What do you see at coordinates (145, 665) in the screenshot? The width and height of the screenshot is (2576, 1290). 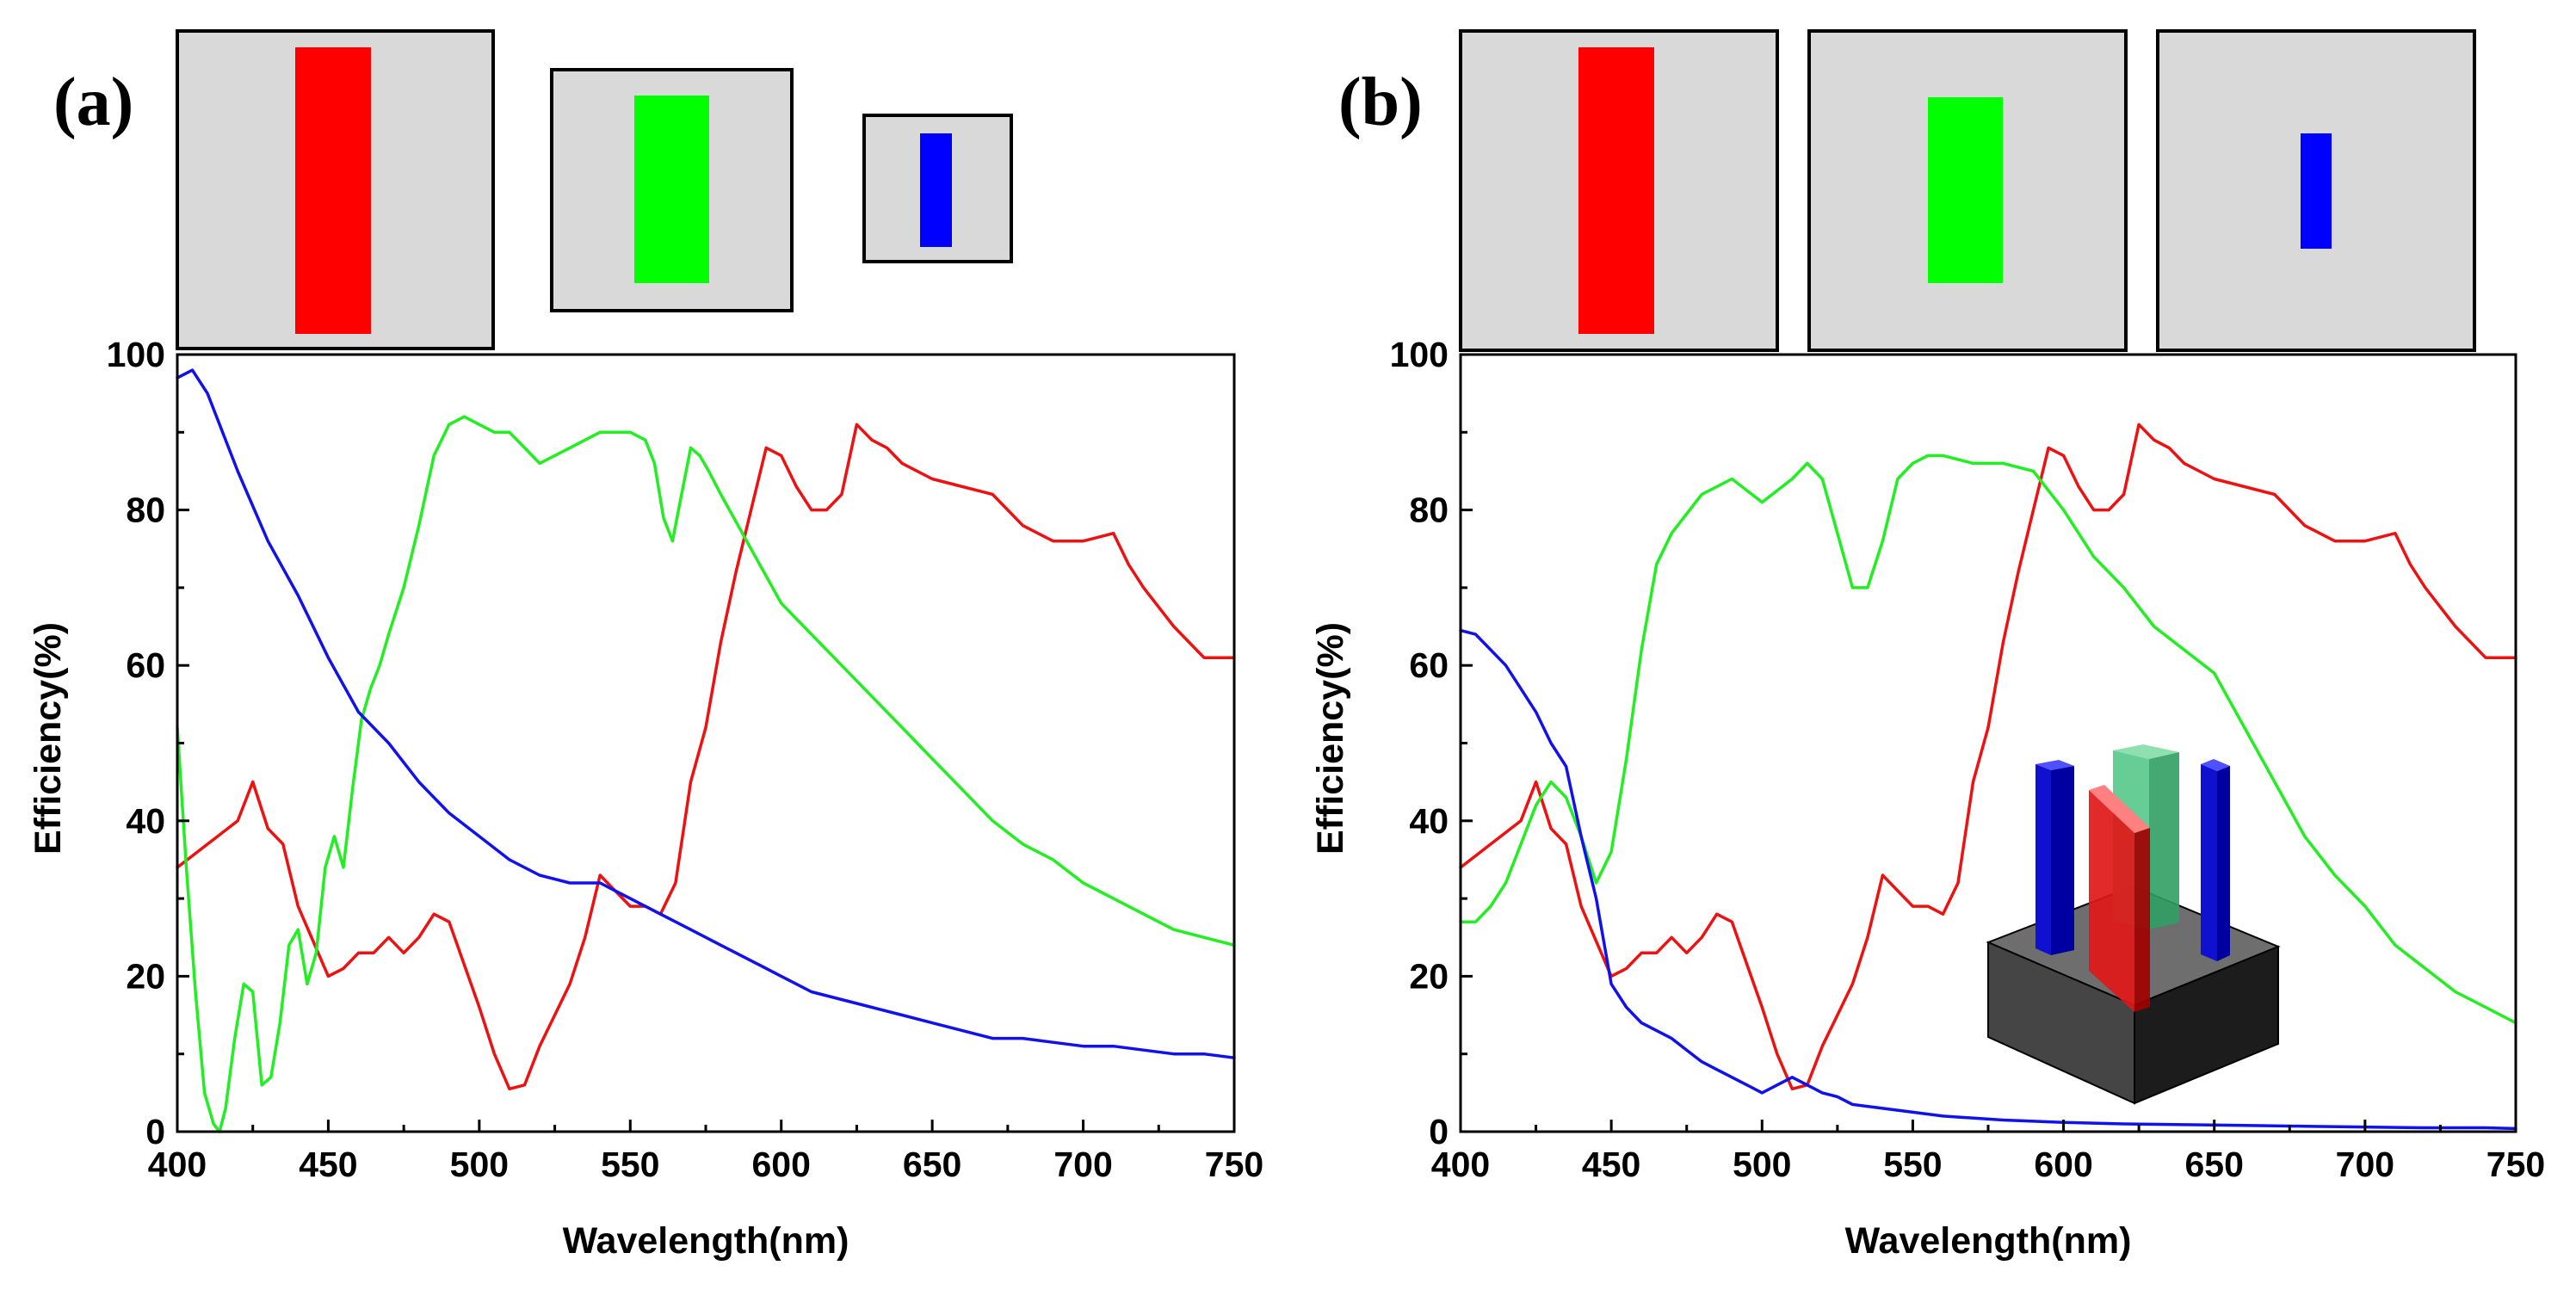 I see `panel-a-ytick-label: 60` at bounding box center [145, 665].